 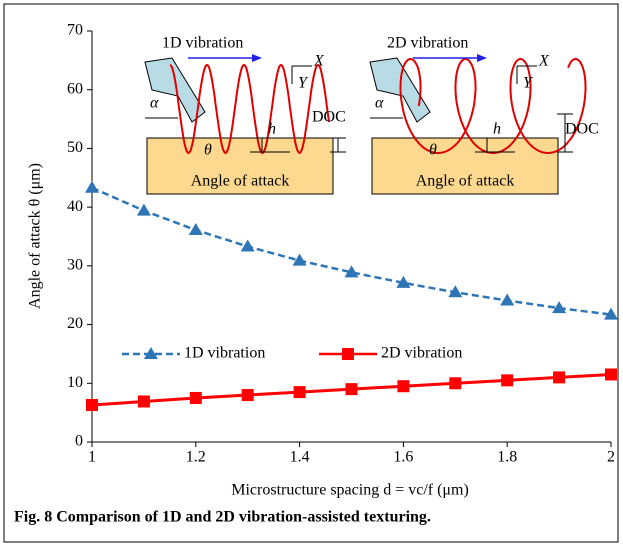 I want to click on inset-title: 1D vibration, so click(x=202, y=43).